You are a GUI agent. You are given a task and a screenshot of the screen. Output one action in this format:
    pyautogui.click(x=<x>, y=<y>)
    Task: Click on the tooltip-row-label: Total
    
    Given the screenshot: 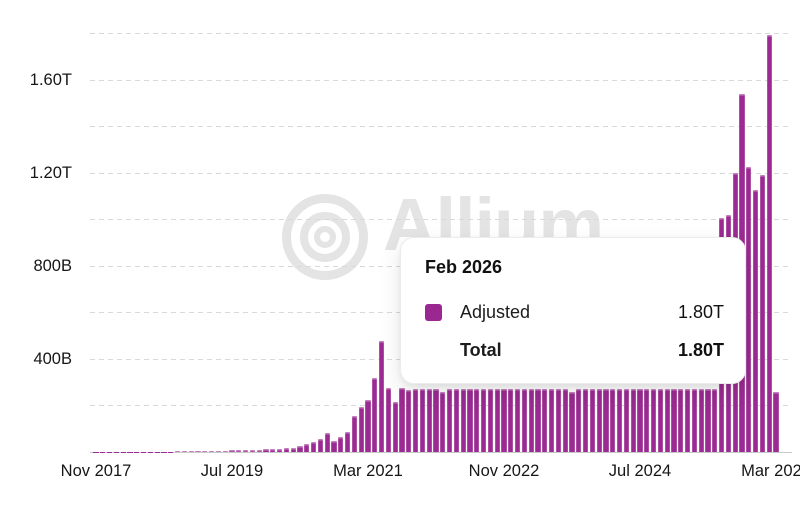 What is the action you would take?
    pyautogui.click(x=481, y=349)
    